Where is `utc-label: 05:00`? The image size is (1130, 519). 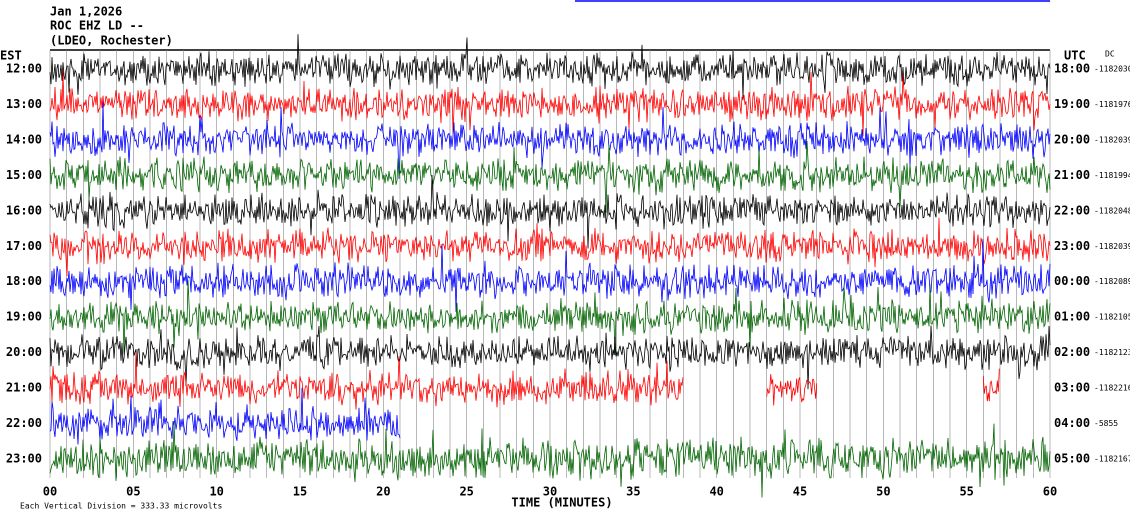 utc-label: 05:00 is located at coordinates (1072, 458).